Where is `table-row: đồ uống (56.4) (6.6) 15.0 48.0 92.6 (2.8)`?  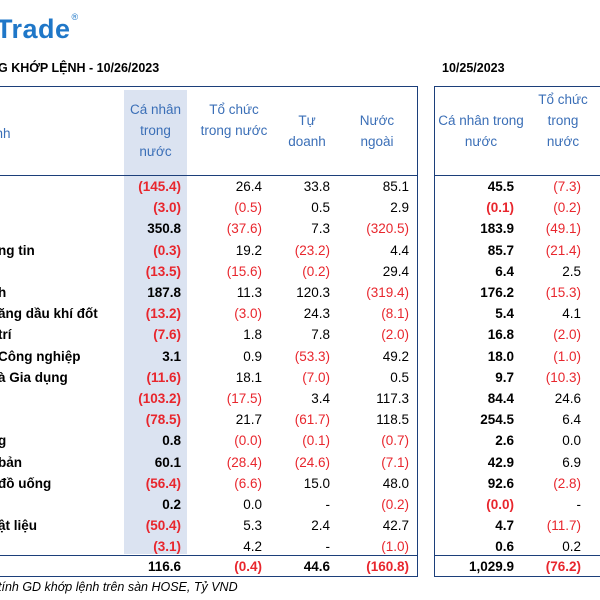 table-row: đồ uống (56.4) (6.6) 15.0 48.0 92.6 (2.8) is located at coordinates (300, 483).